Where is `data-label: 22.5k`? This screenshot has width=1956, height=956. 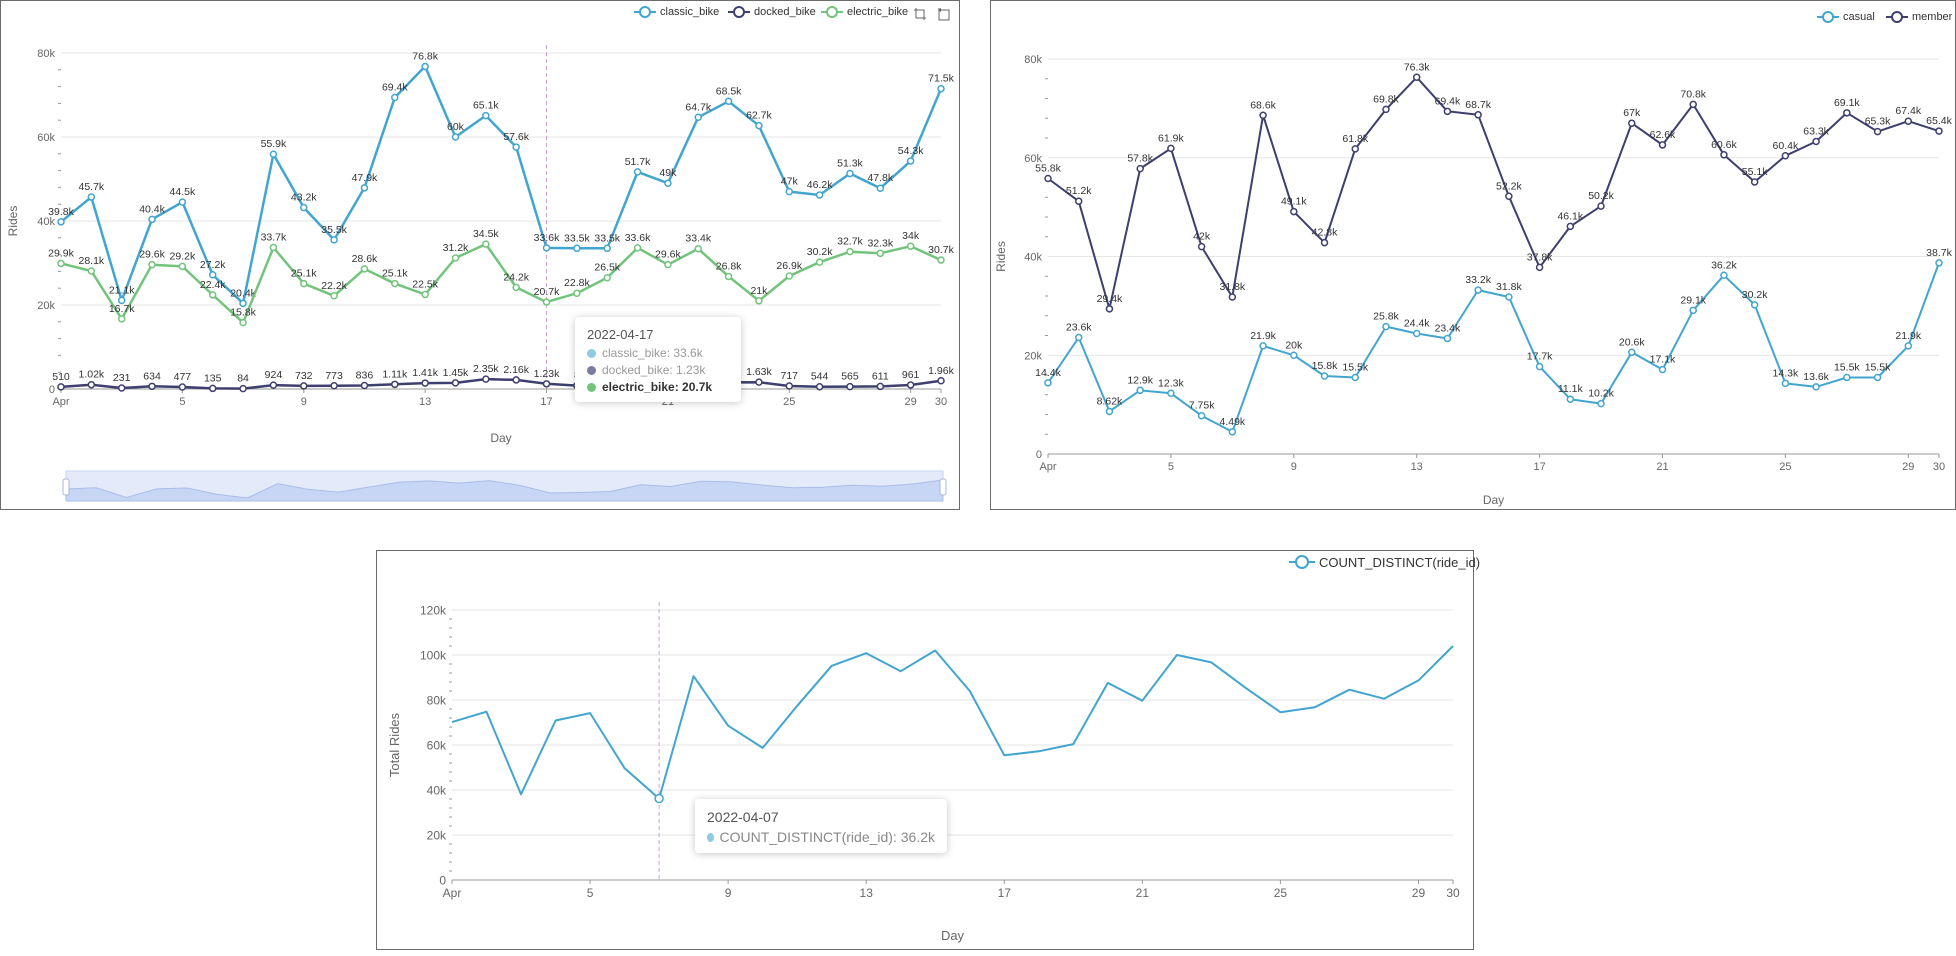
data-label: 22.5k is located at coordinates (425, 285).